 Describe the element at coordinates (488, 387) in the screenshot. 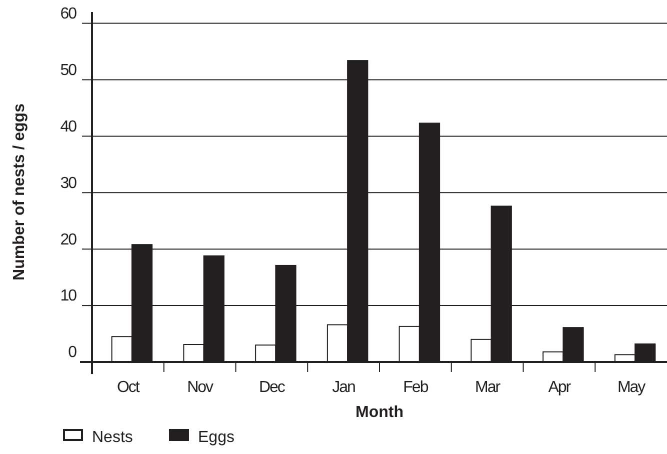

I see `x-tick-label: Mar` at that location.